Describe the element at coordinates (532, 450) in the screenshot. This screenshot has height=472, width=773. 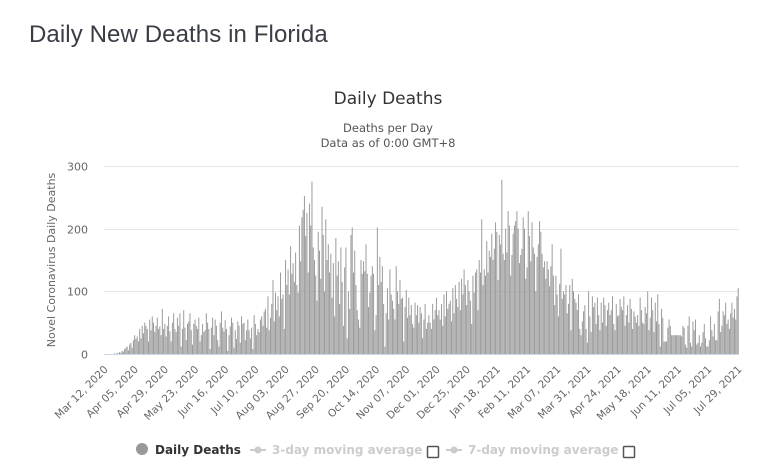
I see `legend-item-7-day-average: 7-day moving average` at that location.